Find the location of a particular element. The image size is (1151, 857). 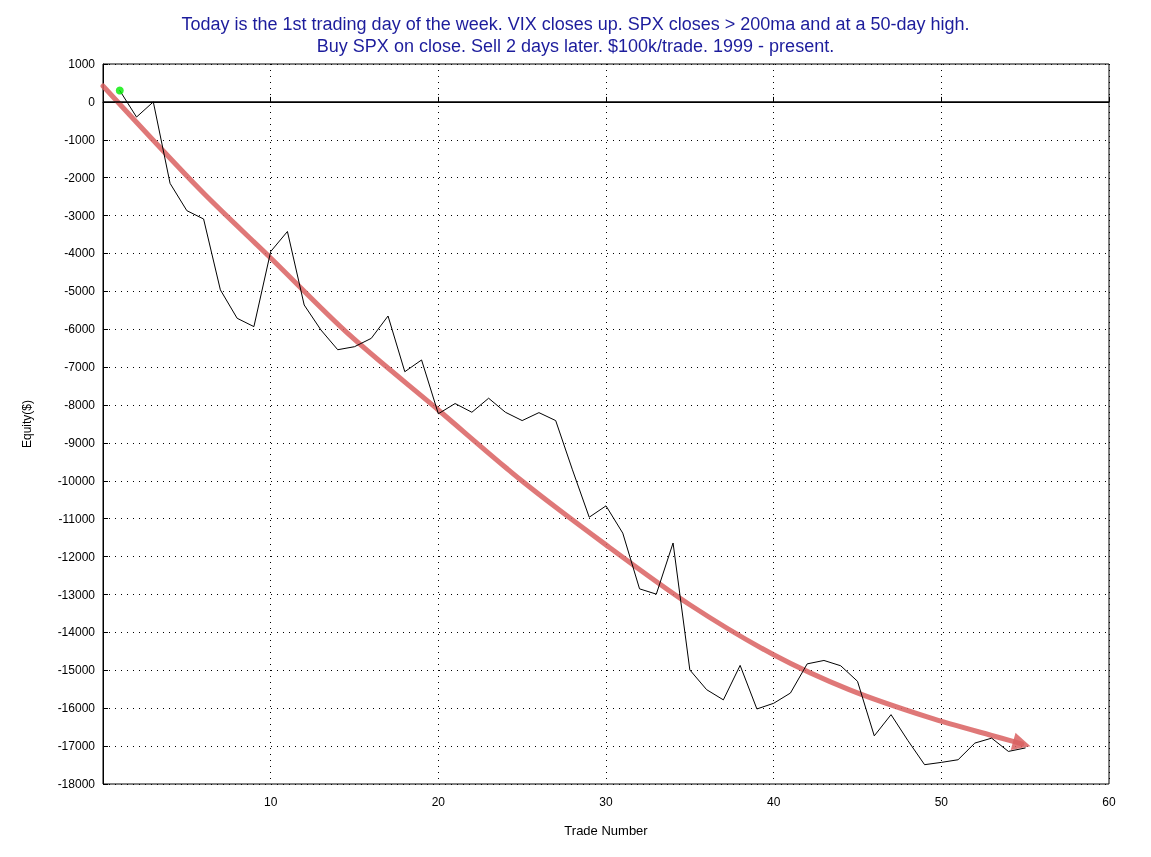

y-tick-label: -14000 is located at coordinates (76, 632).